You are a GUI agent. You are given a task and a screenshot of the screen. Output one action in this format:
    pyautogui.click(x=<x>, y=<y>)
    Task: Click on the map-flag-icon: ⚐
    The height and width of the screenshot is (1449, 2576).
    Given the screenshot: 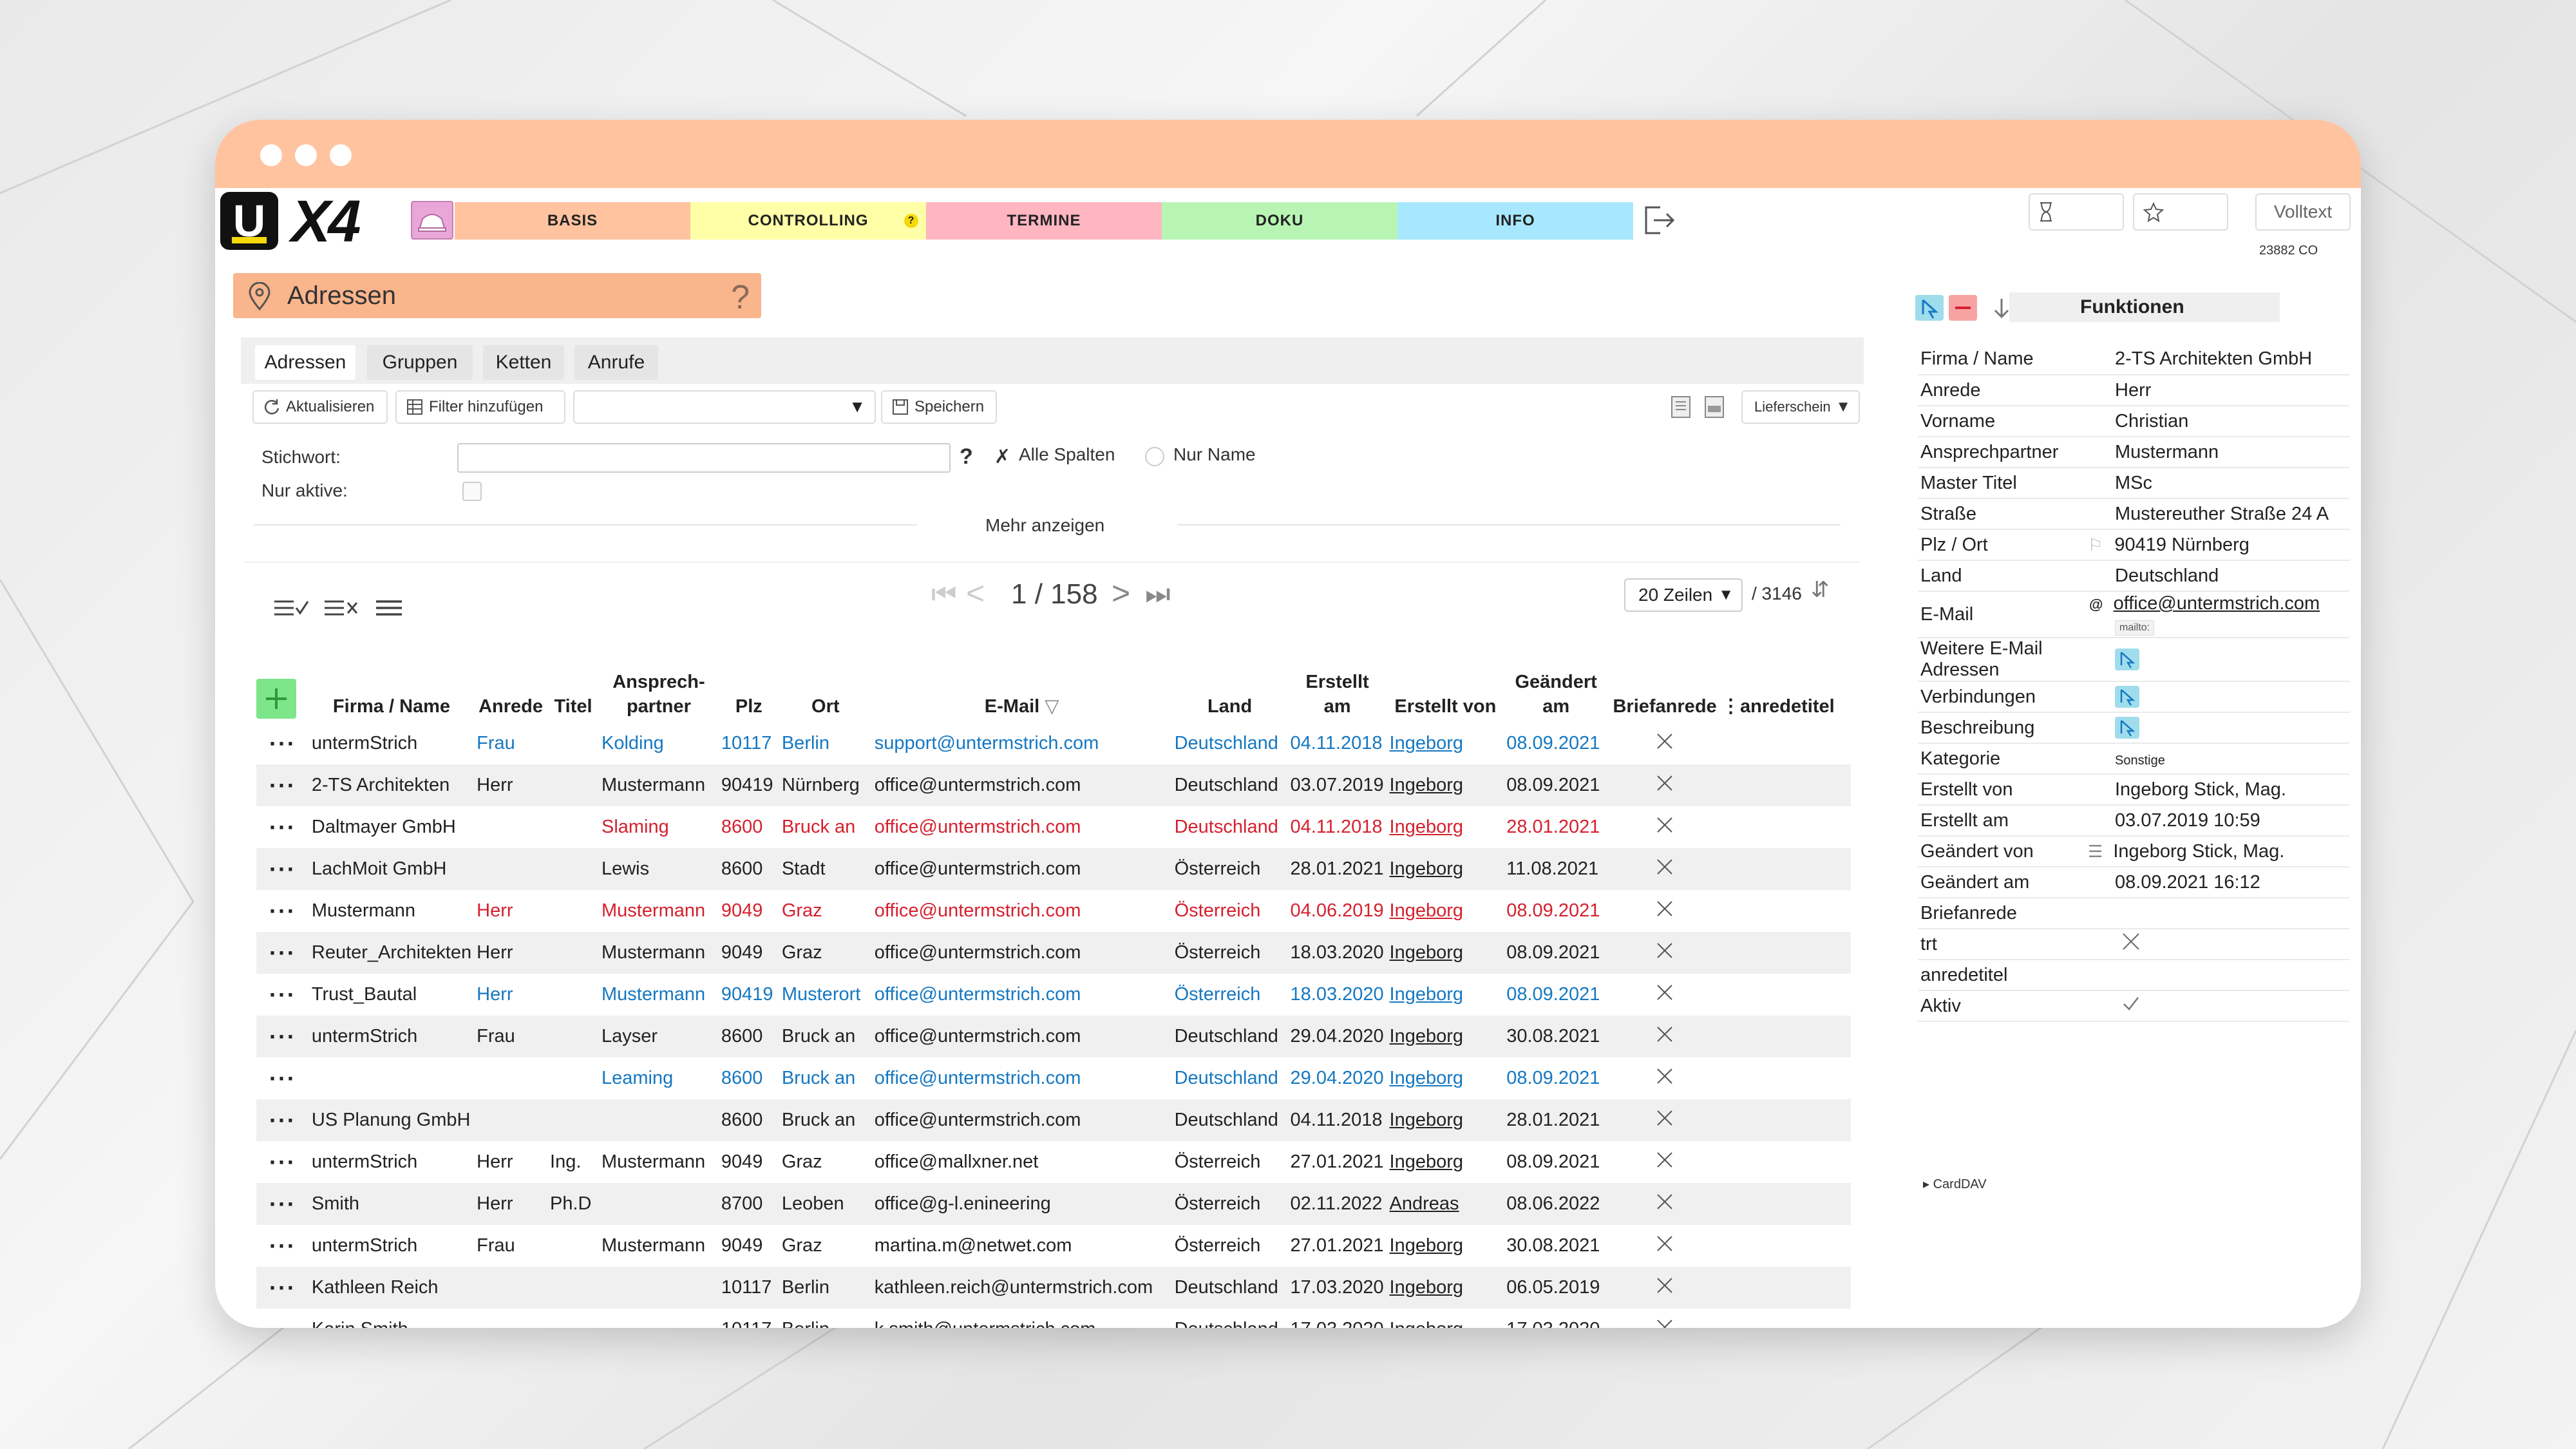 What is the action you would take?
    pyautogui.click(x=2095, y=544)
    